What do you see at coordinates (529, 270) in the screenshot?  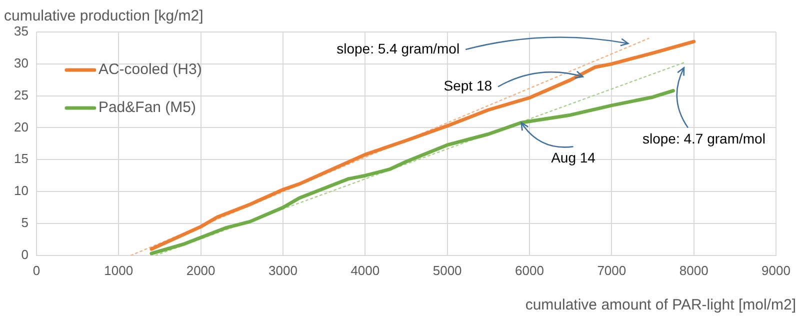 I see `x-tick-label: 6000` at bounding box center [529, 270].